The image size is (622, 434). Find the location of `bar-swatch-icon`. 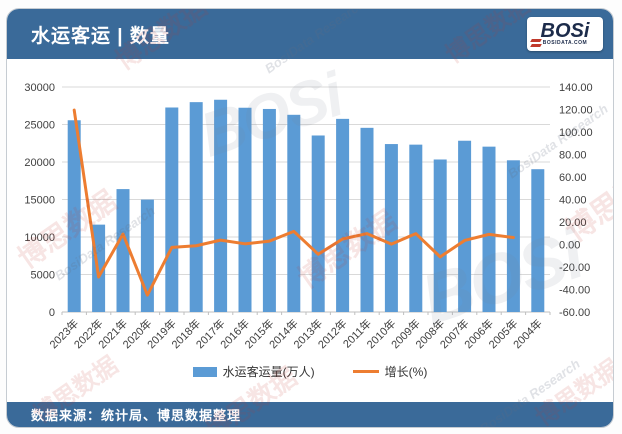

bar-swatch-icon is located at coordinates (204, 371).